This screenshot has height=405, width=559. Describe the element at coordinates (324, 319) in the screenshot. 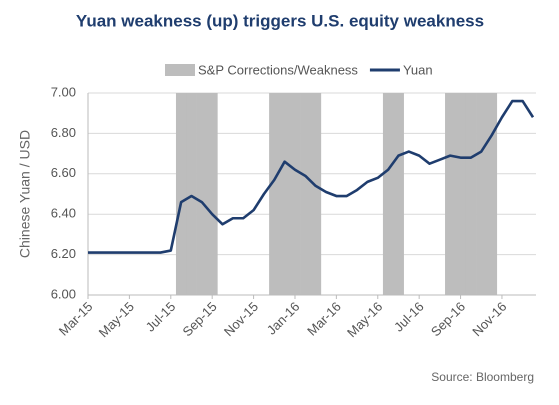

I see `x-tick-label: Mar-16` at that location.